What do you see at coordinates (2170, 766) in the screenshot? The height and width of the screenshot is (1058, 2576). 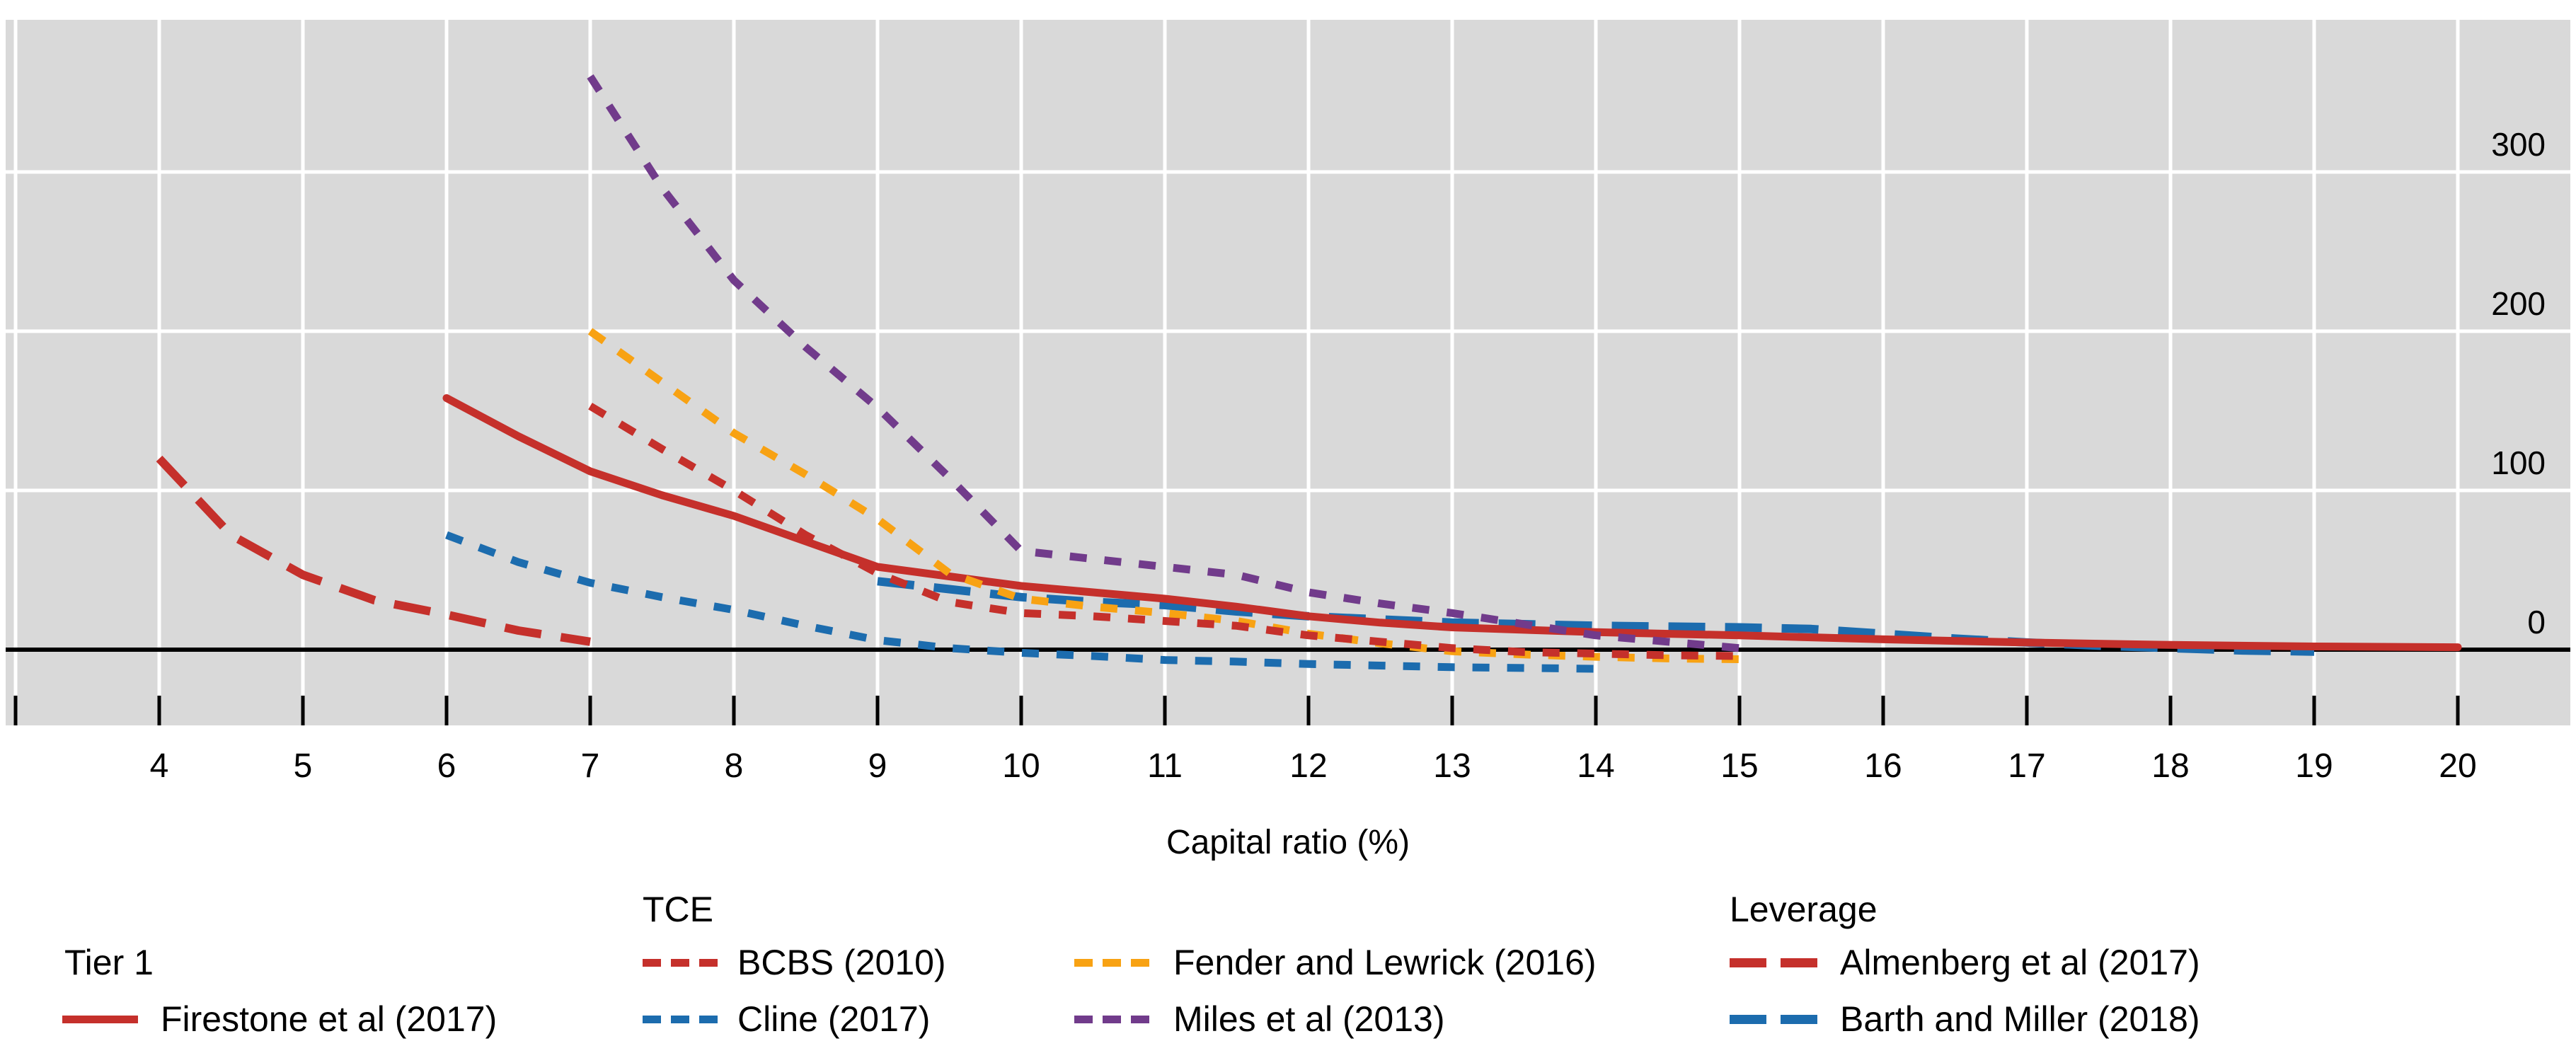 I see `x-axis-label: 18` at bounding box center [2170, 766].